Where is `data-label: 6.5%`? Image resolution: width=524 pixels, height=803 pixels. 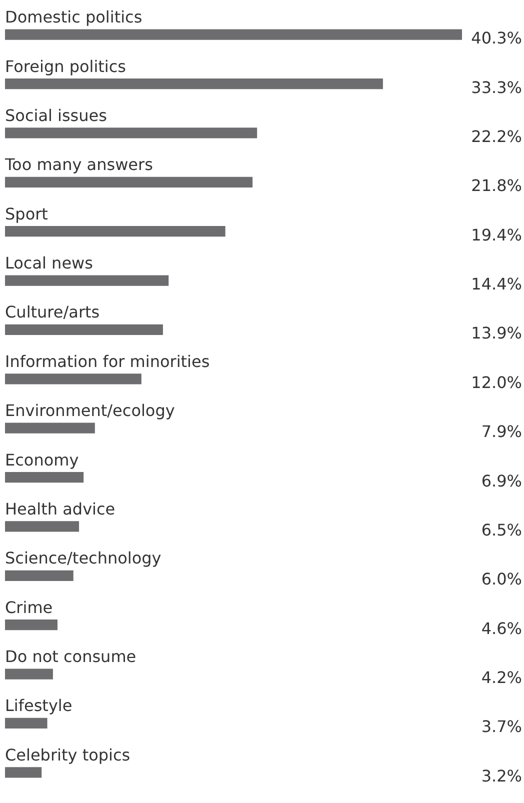 data-label: 6.5% is located at coordinates (501, 530).